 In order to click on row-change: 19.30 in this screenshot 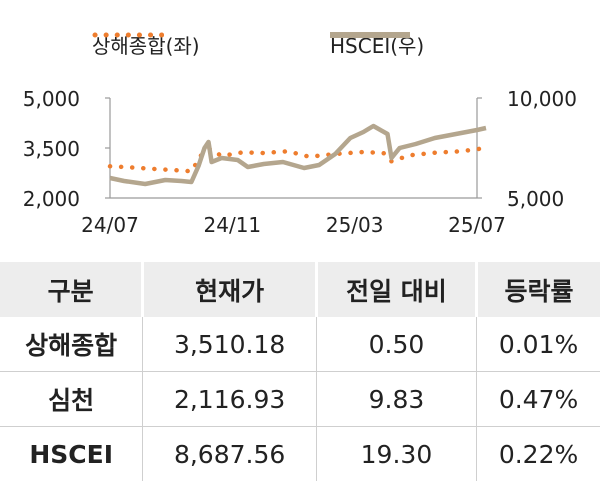, I will do `click(396, 454)`.